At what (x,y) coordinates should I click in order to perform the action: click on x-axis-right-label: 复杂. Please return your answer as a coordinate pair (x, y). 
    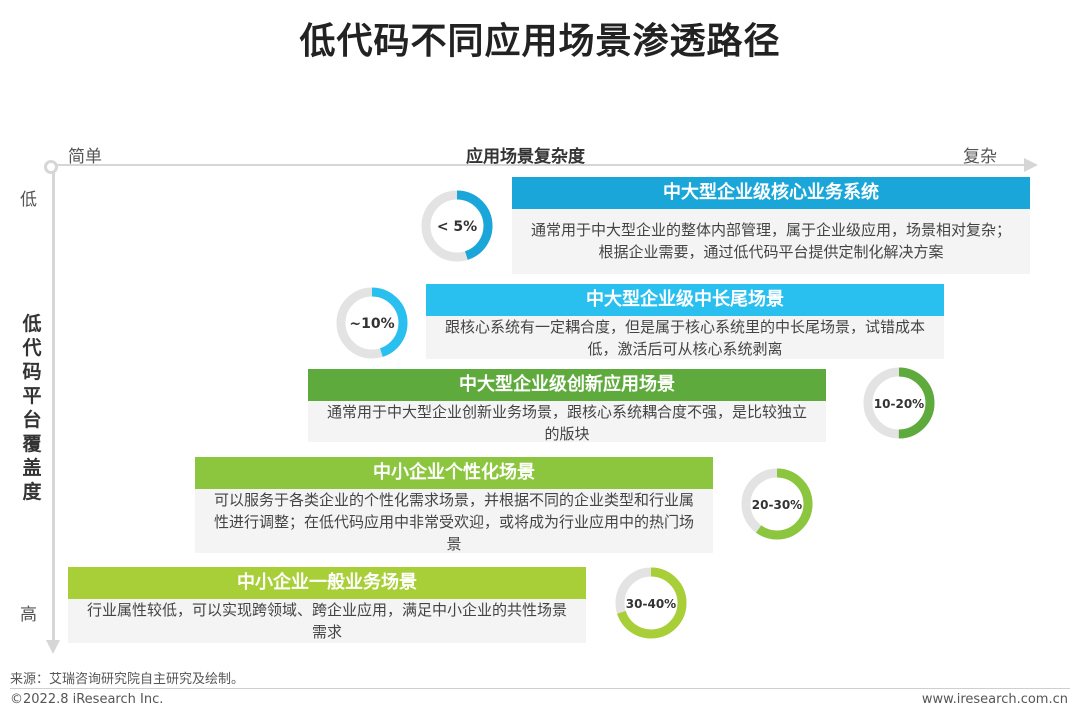
    Looking at the image, I should click on (980, 157).